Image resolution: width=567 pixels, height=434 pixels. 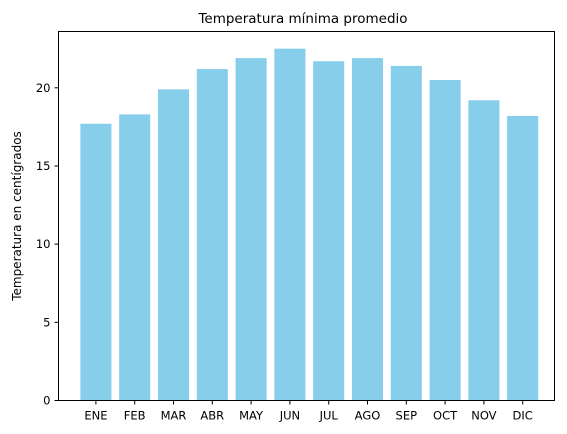 What do you see at coordinates (289, 416) in the screenshot?
I see `x-tick-label: JUN` at bounding box center [289, 416].